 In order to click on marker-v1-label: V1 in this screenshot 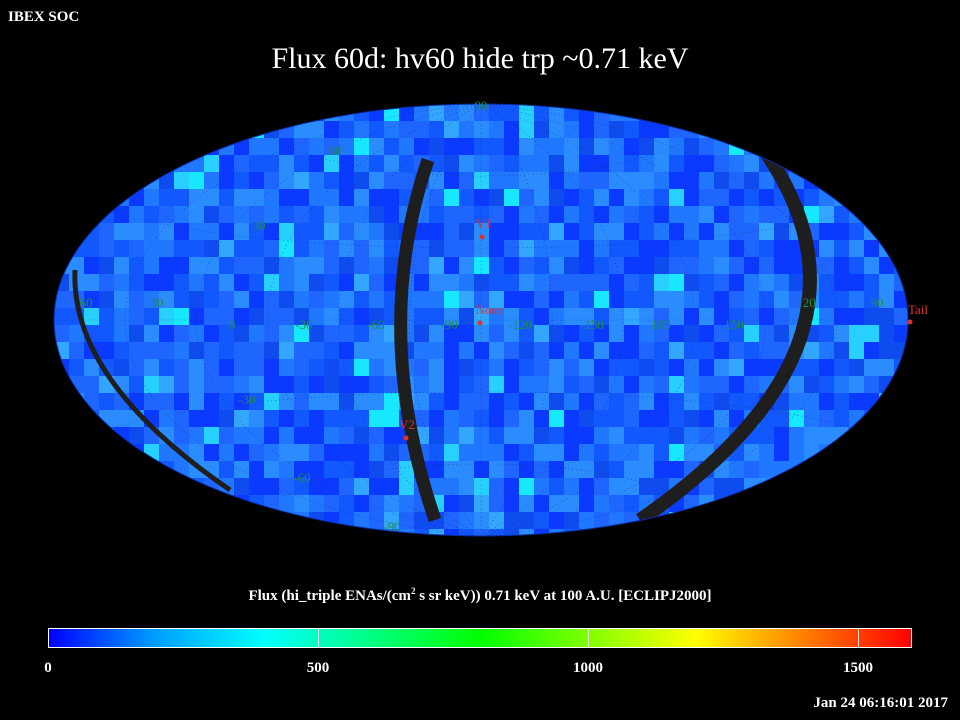, I will do `click(484, 223)`.